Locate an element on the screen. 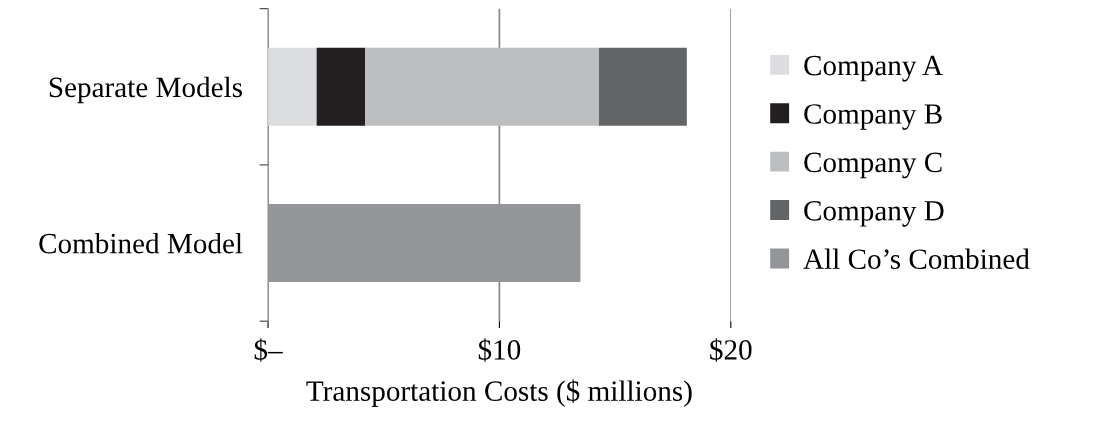 This screenshot has height=434, width=1094. x-axis-title: Transportation Costs ($ millions) is located at coordinates (499, 393).